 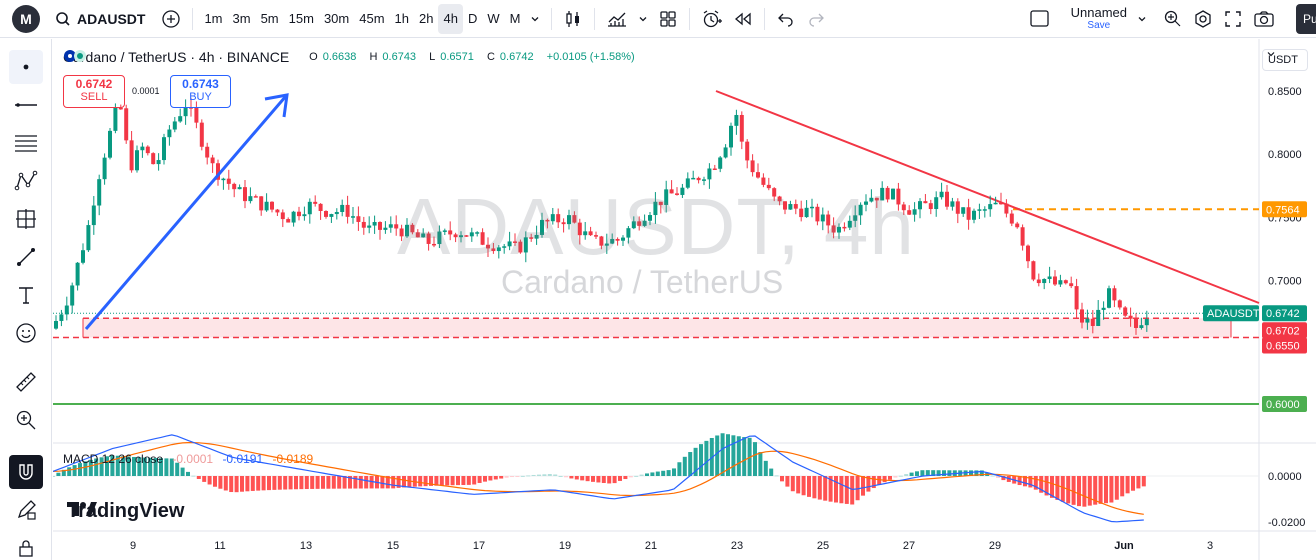 I want to click on time-tick: 27, so click(x=909, y=546).